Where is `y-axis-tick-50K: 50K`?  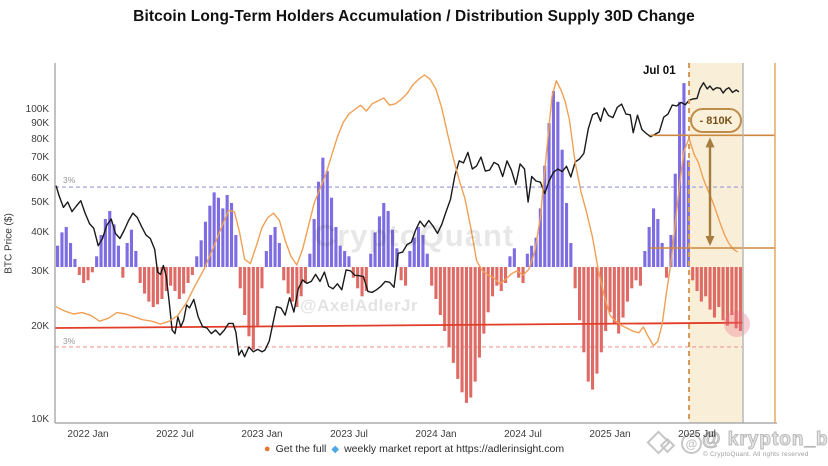
y-axis-tick-50K: 50K is located at coordinates (40, 203).